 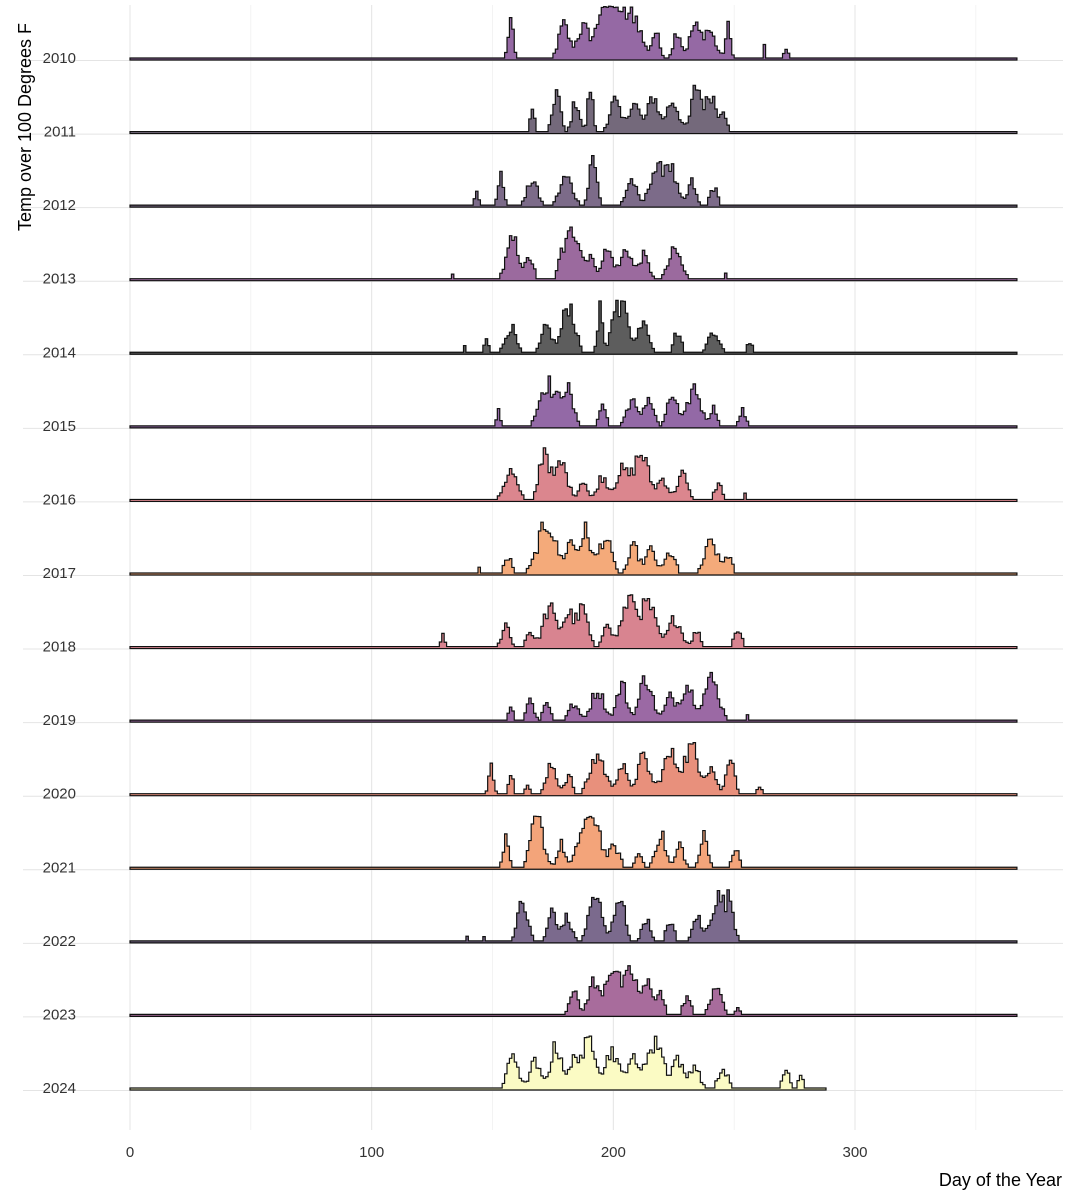 What do you see at coordinates (59, 573) in the screenshot?
I see `y-tick-label-2017: 2017` at bounding box center [59, 573].